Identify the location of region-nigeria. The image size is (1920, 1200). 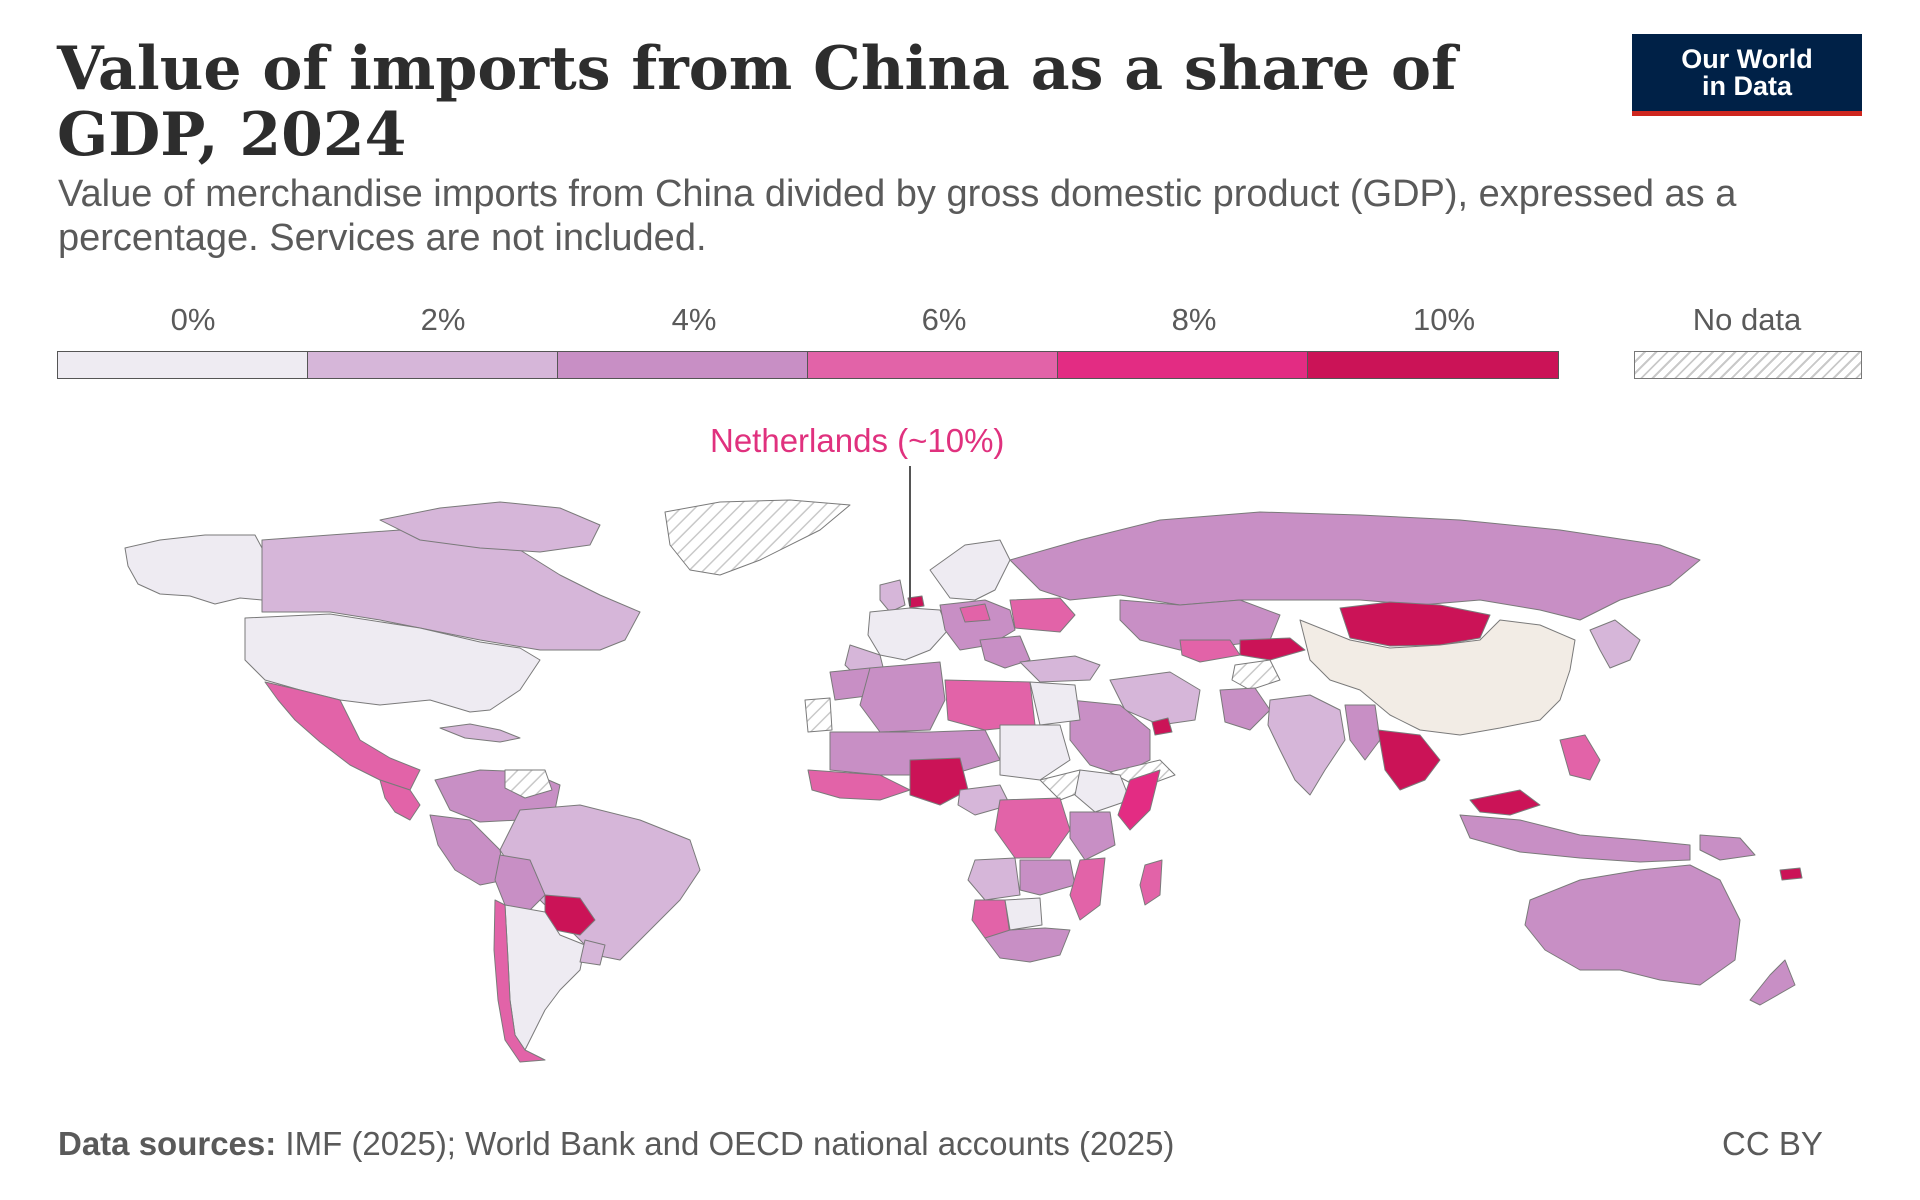
(939, 781).